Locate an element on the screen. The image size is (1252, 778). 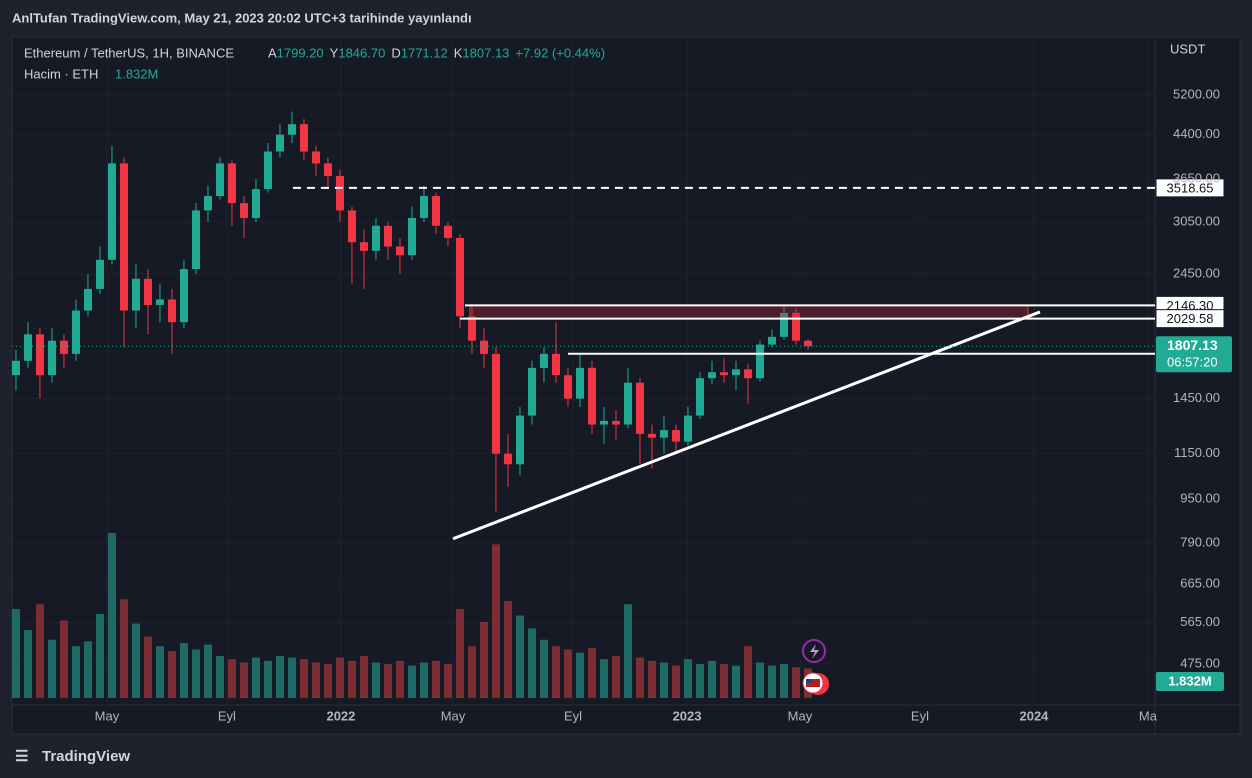
volume-legend-label: Hacim · ETH is located at coordinates (61, 73).